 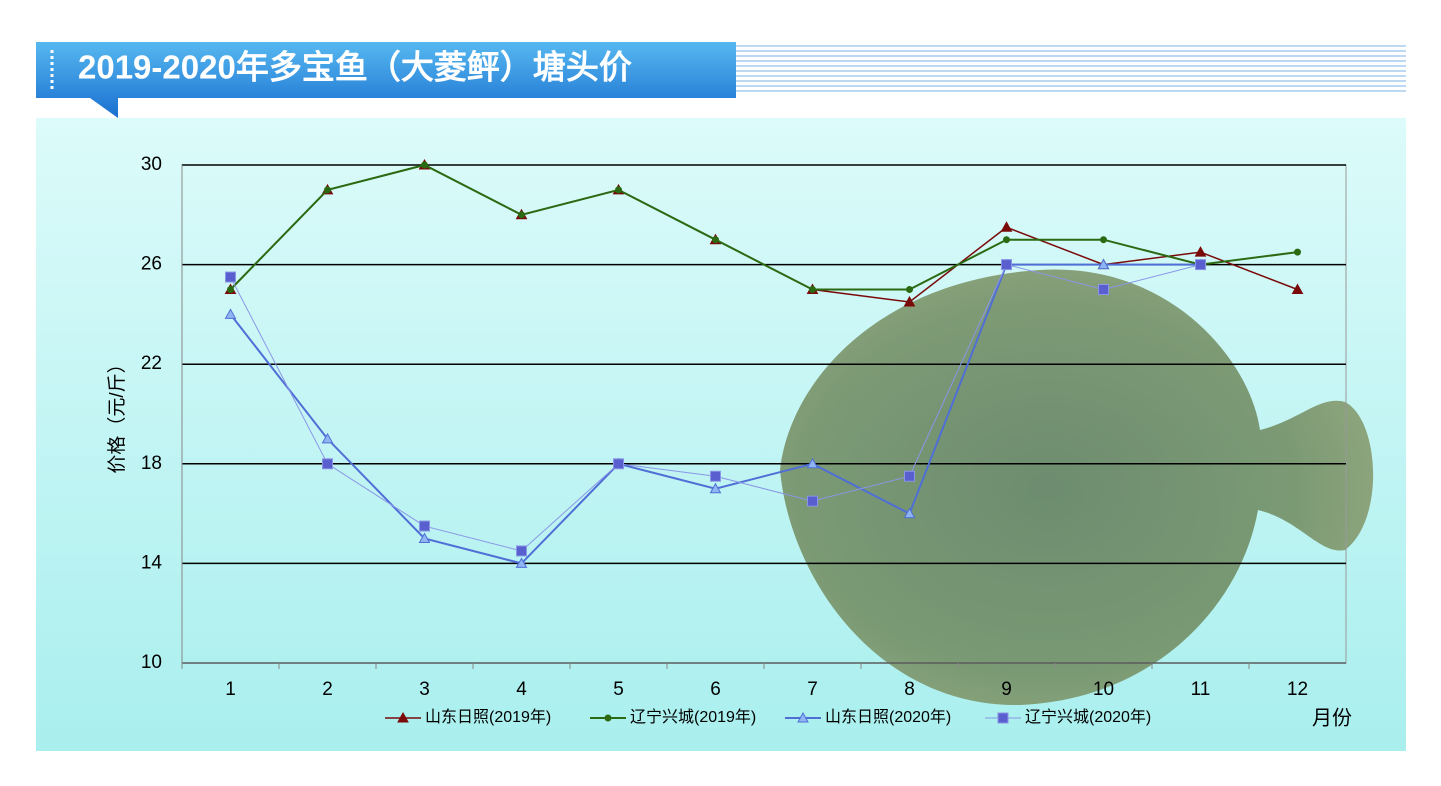 What do you see at coordinates (117, 413) in the screenshot?
I see `y-axis-title: 价格（元/斤）` at bounding box center [117, 413].